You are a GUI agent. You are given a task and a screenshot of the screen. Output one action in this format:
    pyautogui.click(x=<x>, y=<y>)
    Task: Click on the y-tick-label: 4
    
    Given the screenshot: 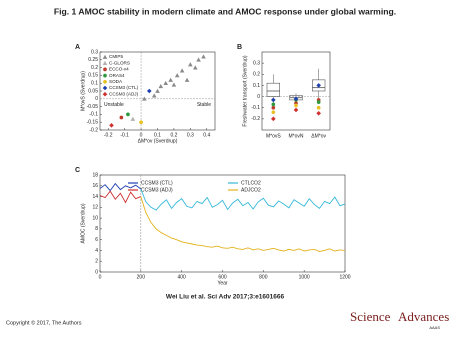 What is the action you would take?
    pyautogui.click(x=96, y=251)
    